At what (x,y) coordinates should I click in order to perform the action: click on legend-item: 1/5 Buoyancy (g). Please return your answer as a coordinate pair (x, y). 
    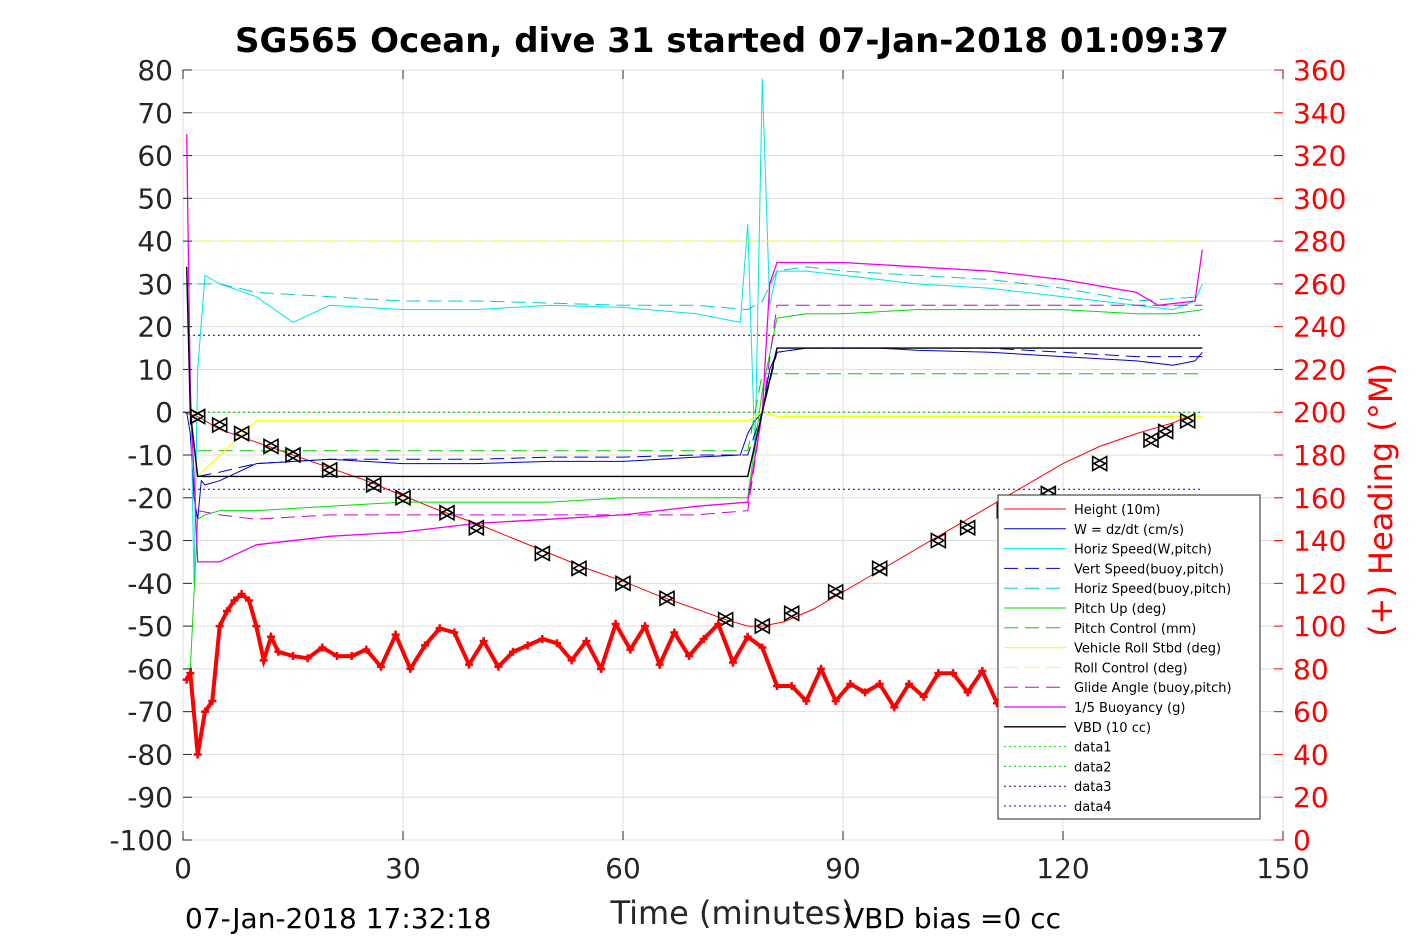
    Looking at the image, I should click on (1094, 708).